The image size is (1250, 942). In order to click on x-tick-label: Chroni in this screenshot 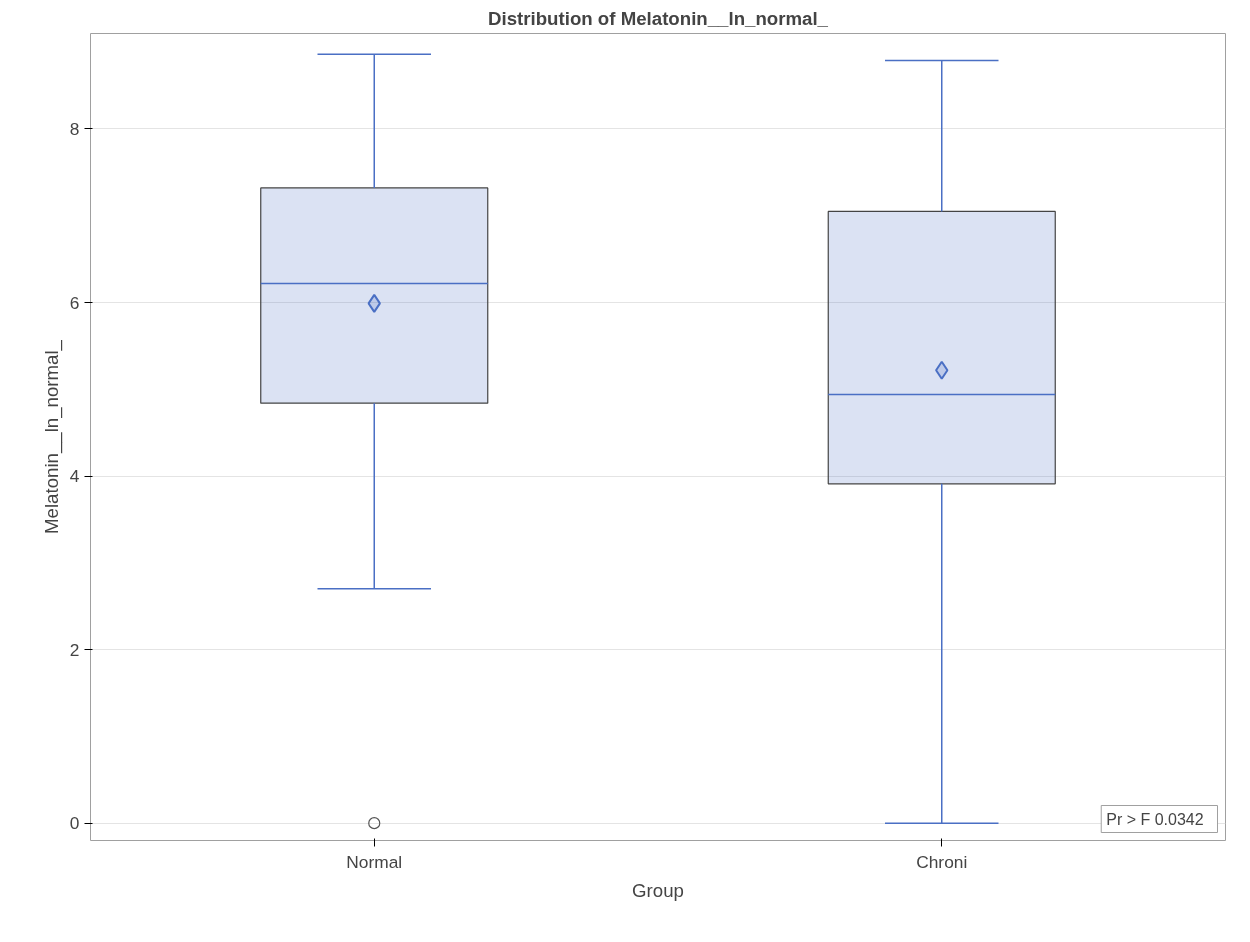, I will do `click(942, 861)`.